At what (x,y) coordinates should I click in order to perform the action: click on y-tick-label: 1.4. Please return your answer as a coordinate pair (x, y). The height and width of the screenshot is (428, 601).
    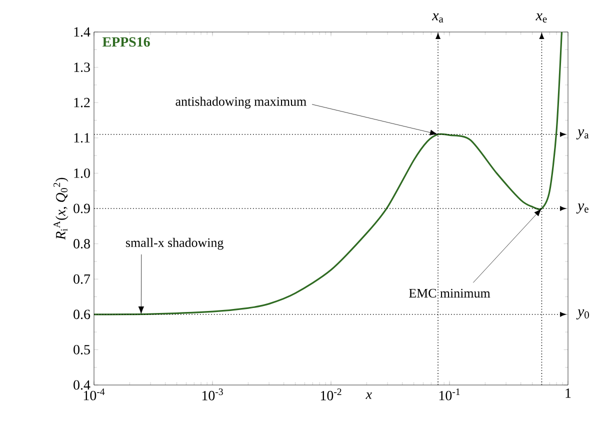
    Looking at the image, I should click on (82, 32).